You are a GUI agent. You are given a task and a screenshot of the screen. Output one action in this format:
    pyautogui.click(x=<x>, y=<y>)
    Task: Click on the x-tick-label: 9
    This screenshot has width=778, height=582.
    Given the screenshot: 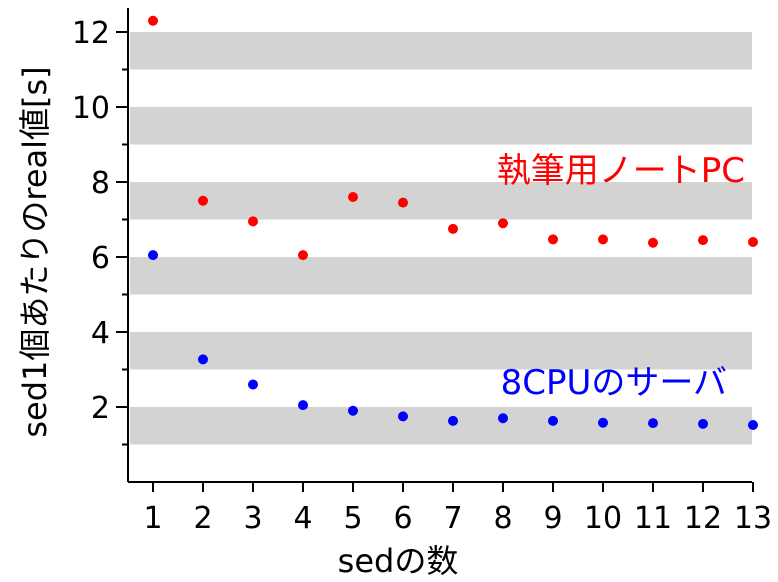 What is the action you would take?
    pyautogui.click(x=552, y=518)
    